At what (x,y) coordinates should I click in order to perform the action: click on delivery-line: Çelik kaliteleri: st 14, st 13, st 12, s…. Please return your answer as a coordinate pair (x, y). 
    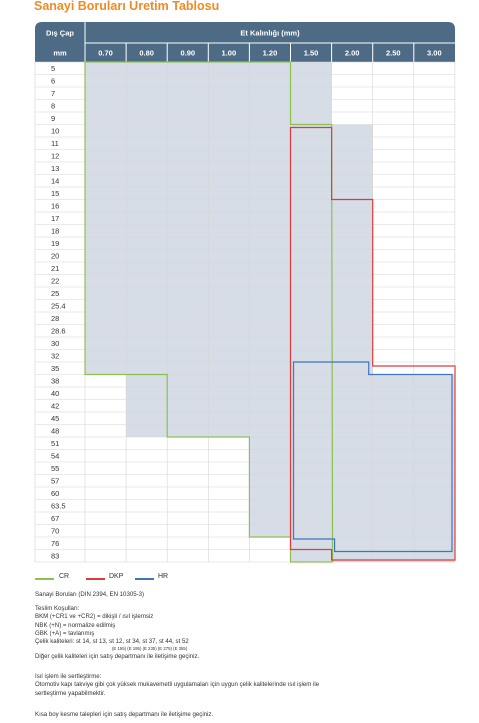
    Looking at the image, I should click on (112, 642).